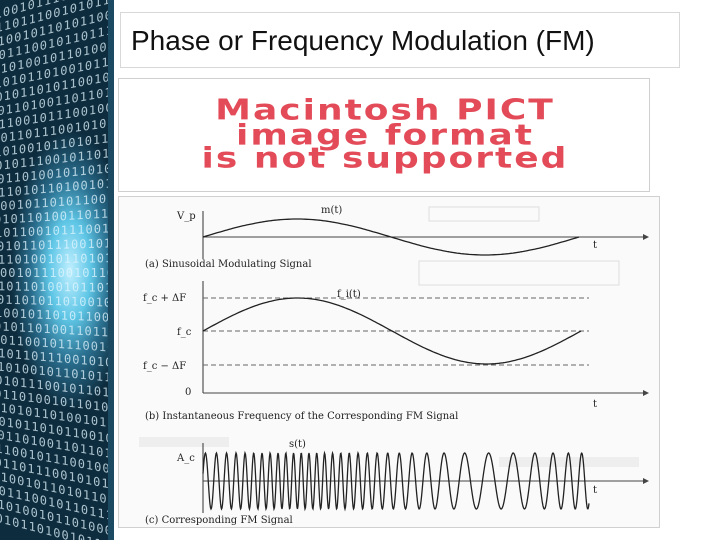  I want to click on panel-b-y-label-upper: f_c + ΔF, so click(164, 298).